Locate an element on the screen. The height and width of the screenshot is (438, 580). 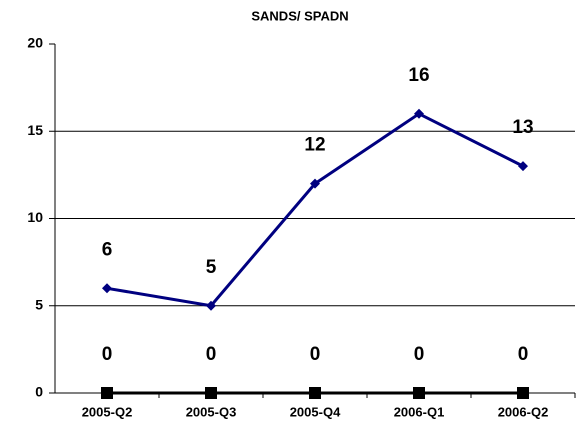
data-label: 13 is located at coordinates (522, 127).